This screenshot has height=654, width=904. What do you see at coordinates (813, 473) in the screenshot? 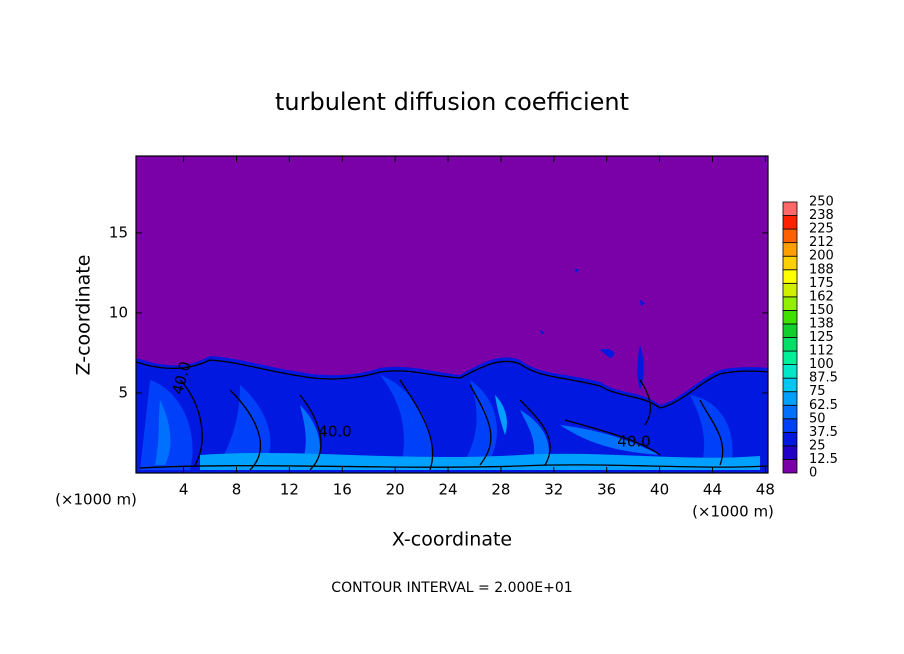
I see `colorbar-label: 0` at bounding box center [813, 473].